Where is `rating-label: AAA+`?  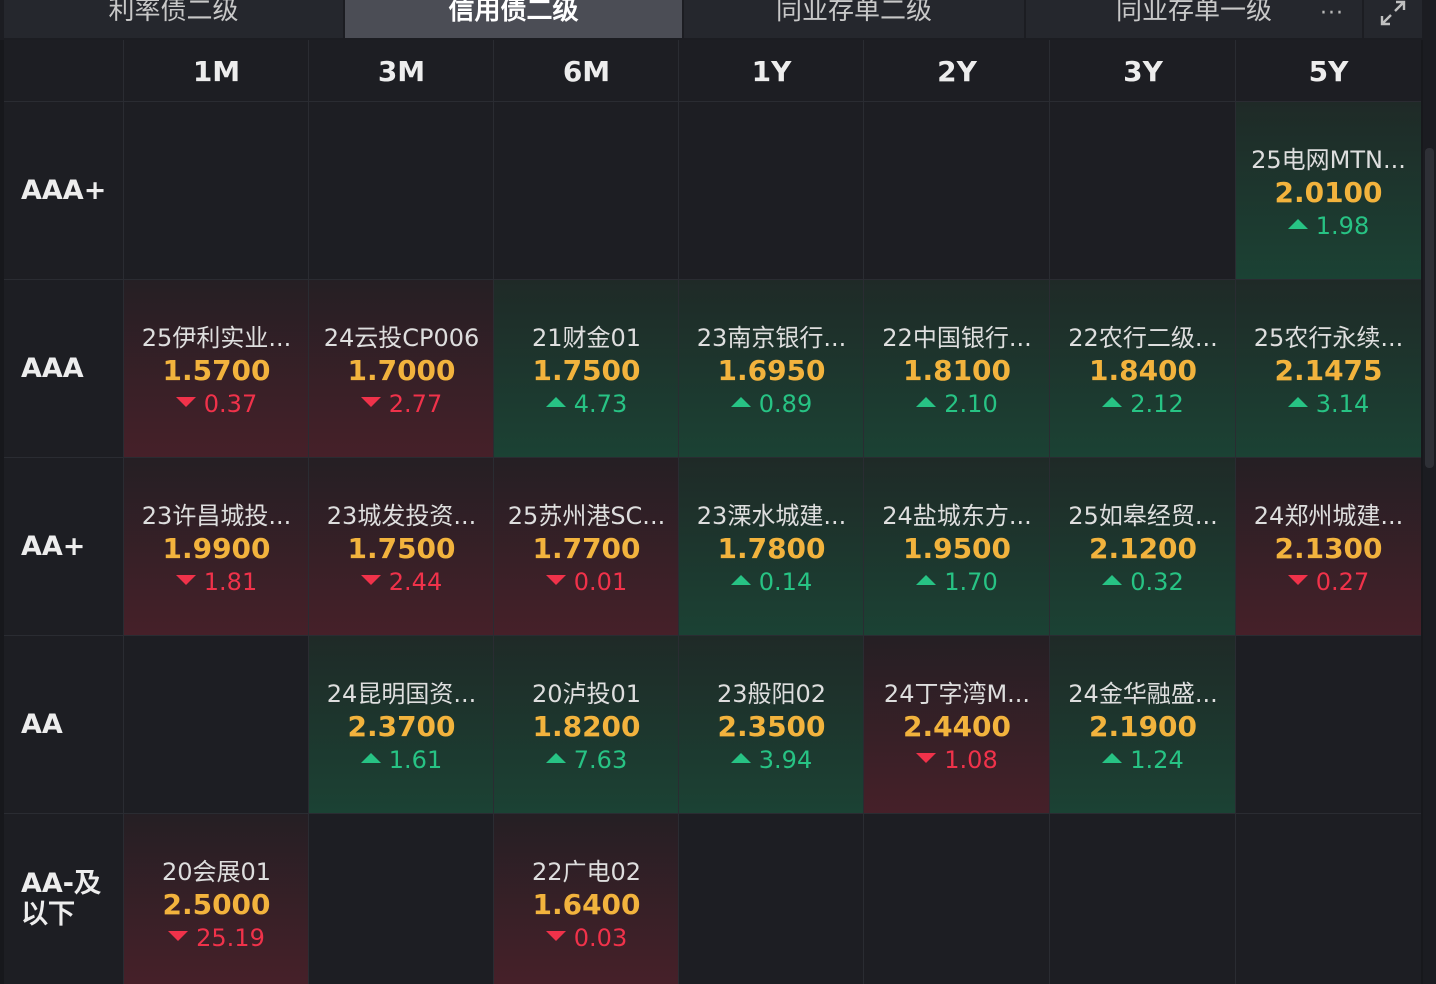 rating-label: AAA+ is located at coordinates (64, 191).